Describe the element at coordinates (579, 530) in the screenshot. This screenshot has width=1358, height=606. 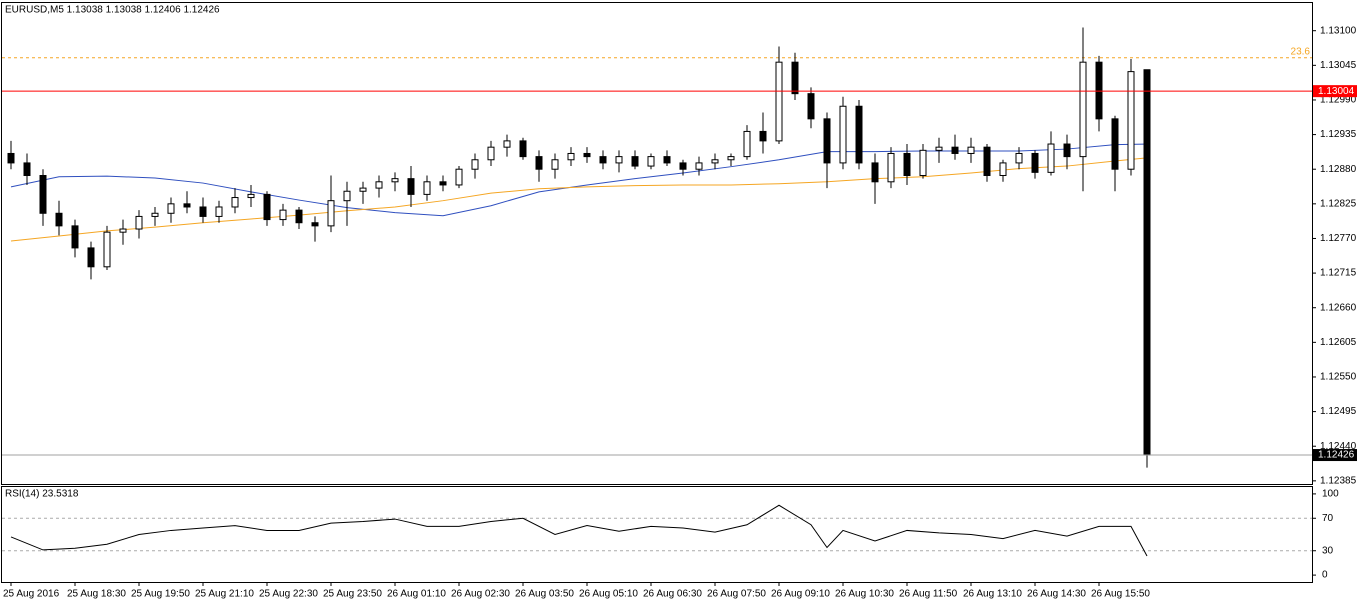
I see `rsi-line` at that location.